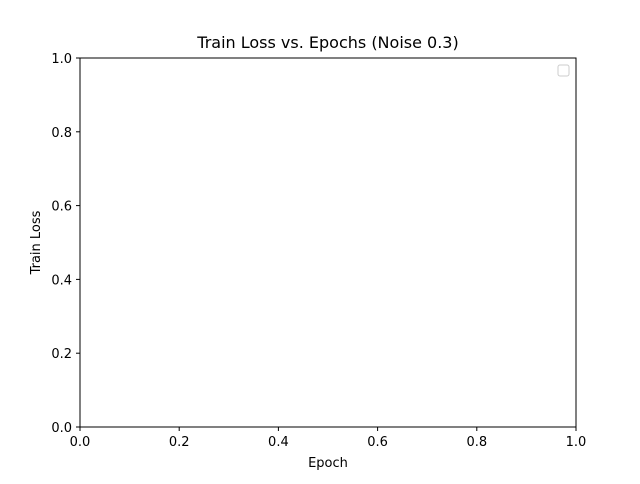 Image resolution: width=640 pixels, height=484 pixels. I want to click on x-tick-label: 0.2, so click(179, 442).